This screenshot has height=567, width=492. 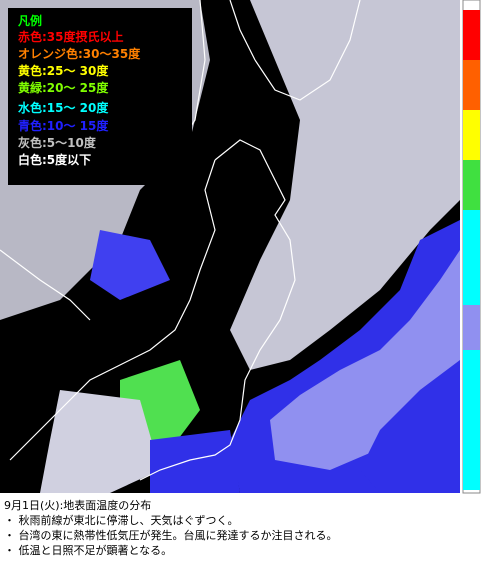 What do you see at coordinates (71, 37) in the screenshot?
I see `legend-item: 赤色:35度摂氏以上` at bounding box center [71, 37].